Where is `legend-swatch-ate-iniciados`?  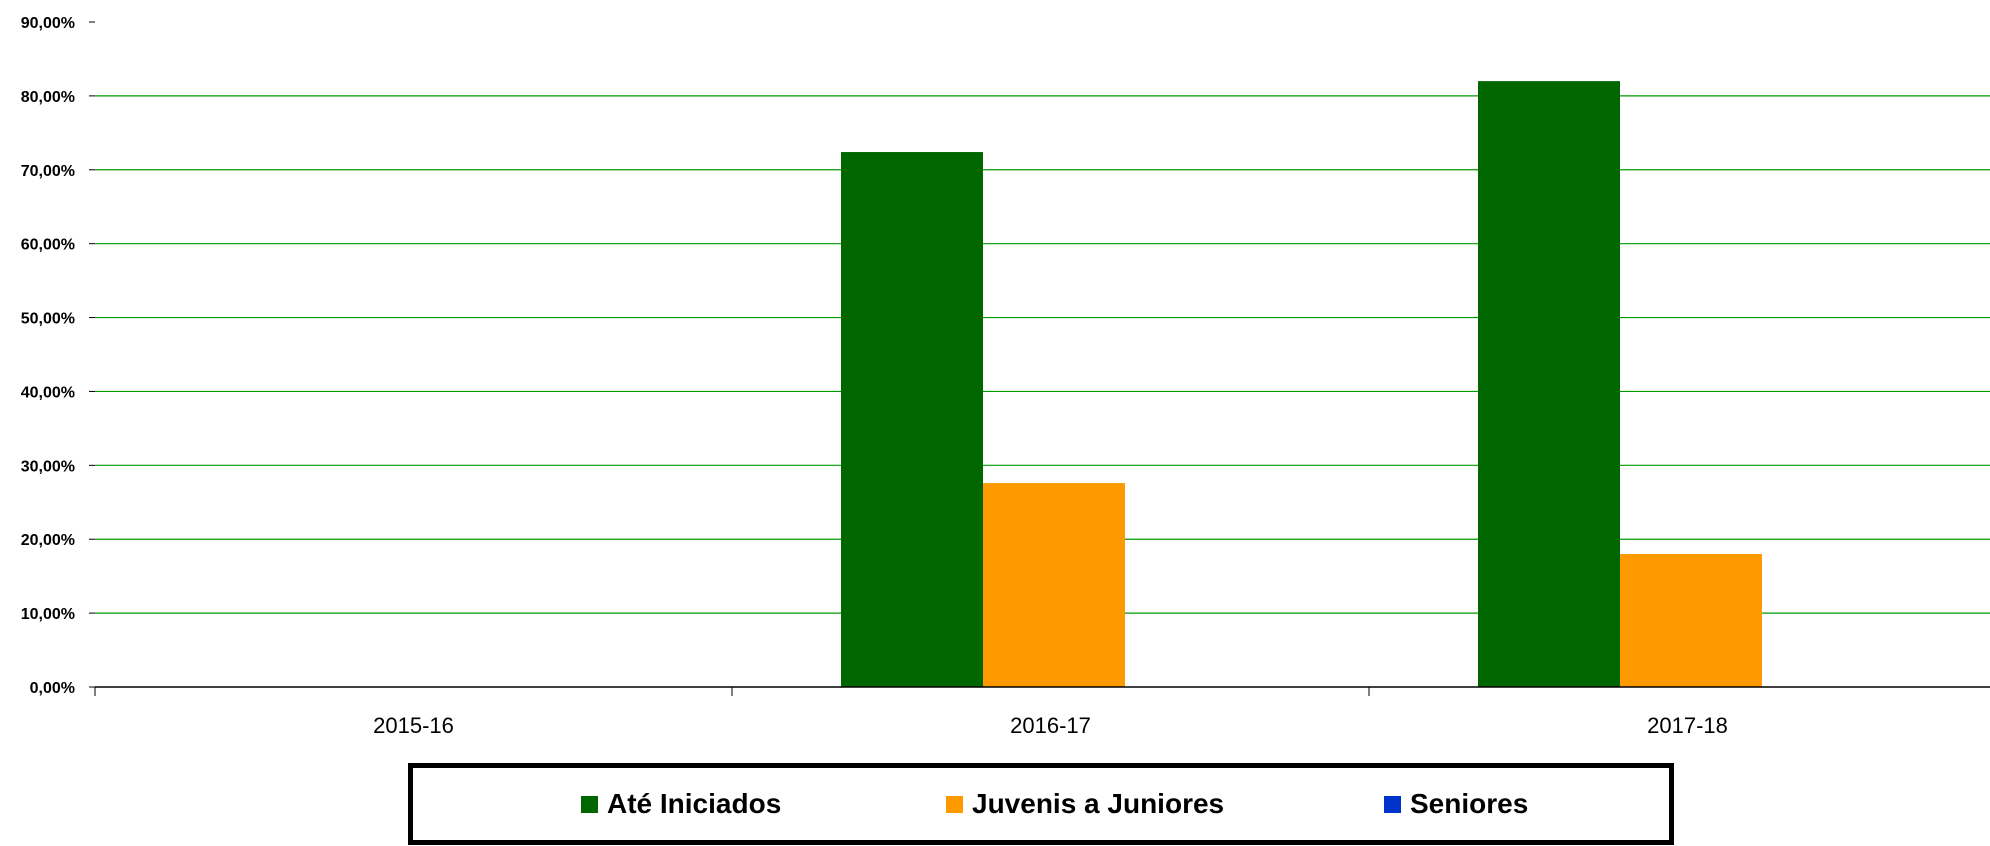
legend-swatch-ate-iniciados is located at coordinates (589, 804).